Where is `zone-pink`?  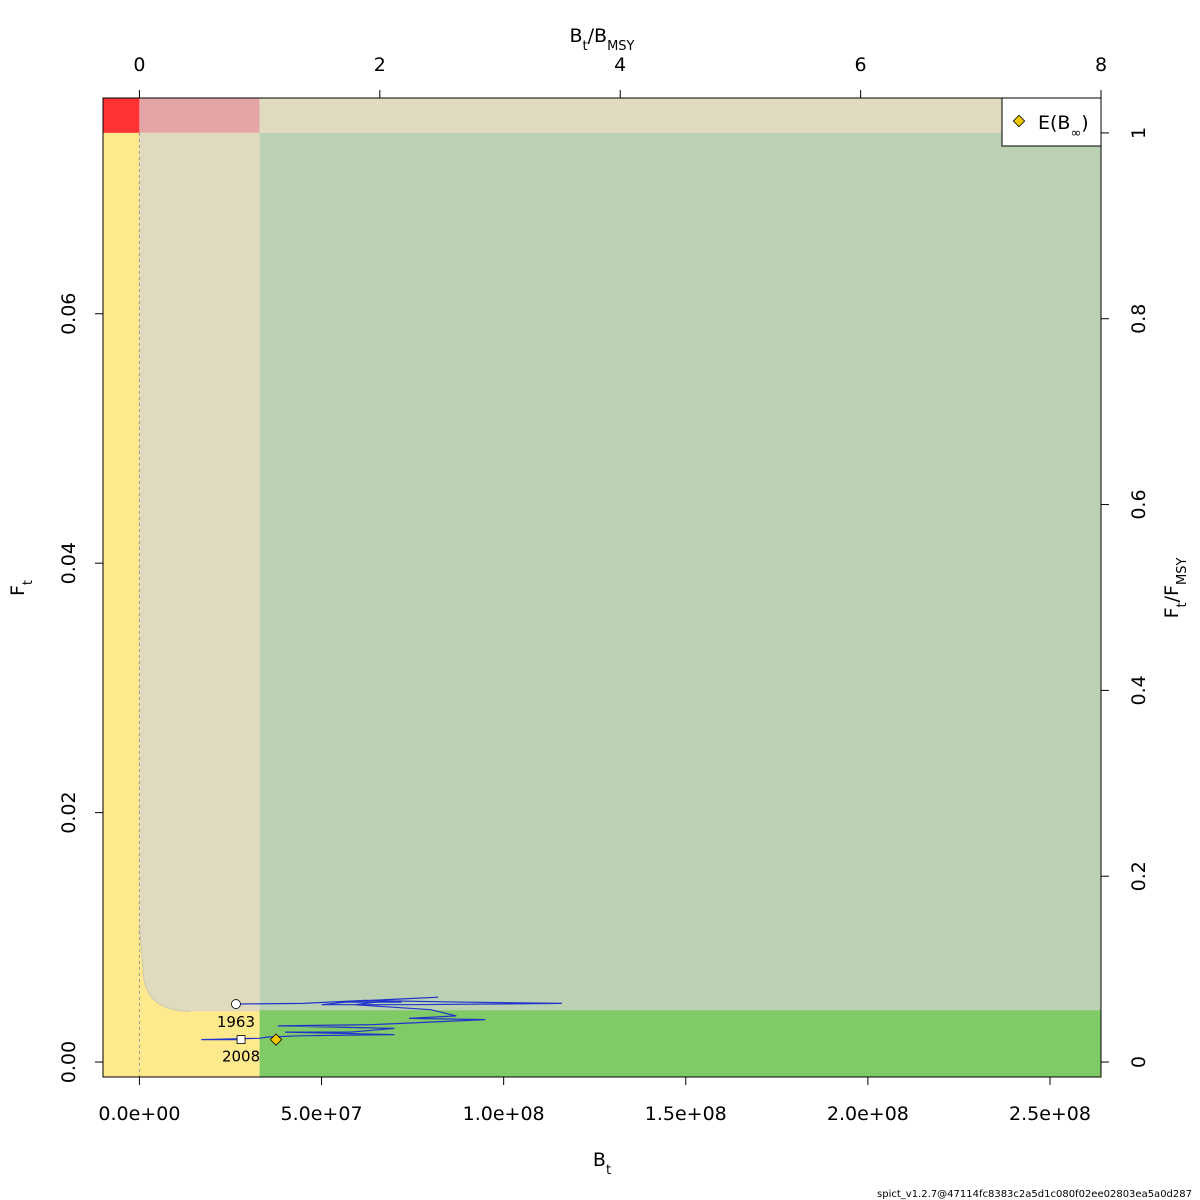 zone-pink is located at coordinates (199, 115).